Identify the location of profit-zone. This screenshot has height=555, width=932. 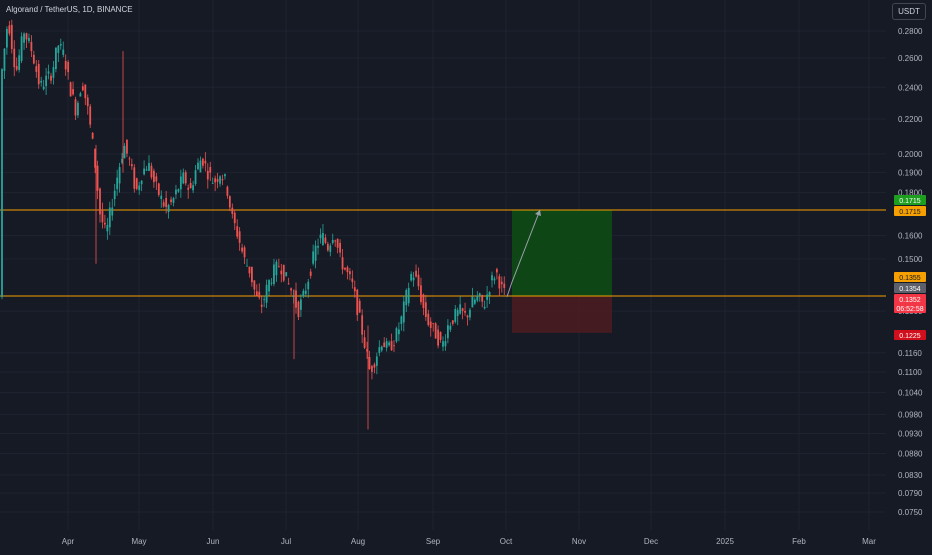
(562, 253).